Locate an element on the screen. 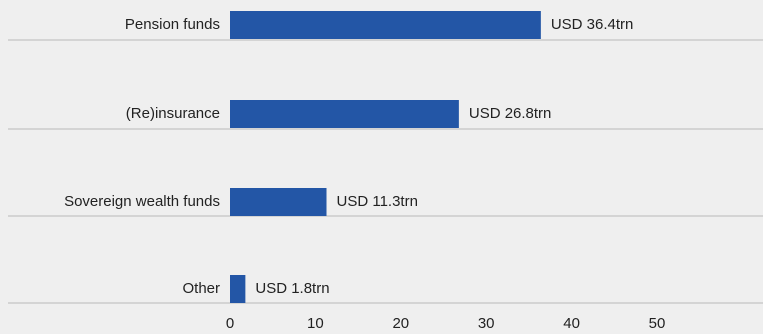  data-label: USD 36.4trn is located at coordinates (592, 24).